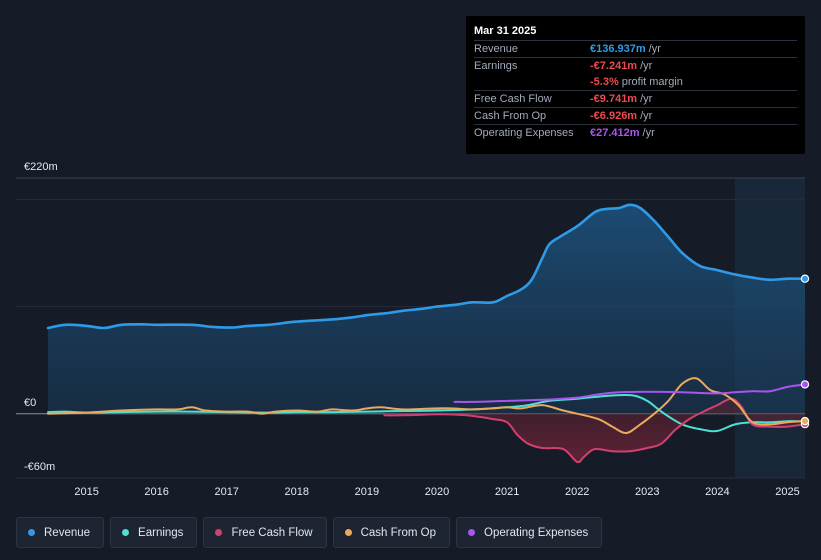 The height and width of the screenshot is (560, 821). Describe the element at coordinates (717, 492) in the screenshot. I see `x-tick-label: 2024` at that location.